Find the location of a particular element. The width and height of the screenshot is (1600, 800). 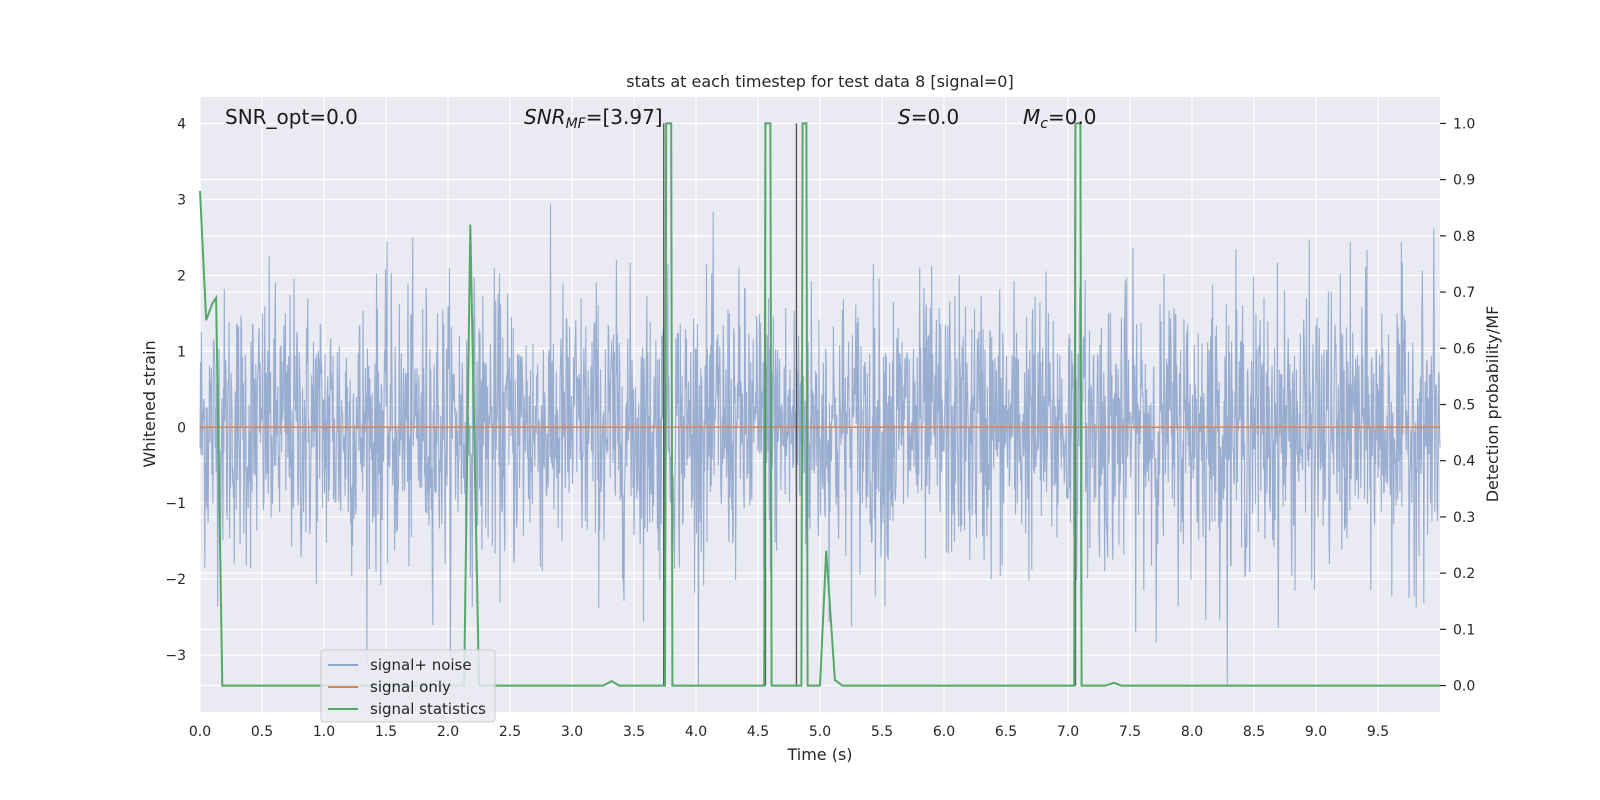

x-tick-label: 7.0 is located at coordinates (1068, 732).